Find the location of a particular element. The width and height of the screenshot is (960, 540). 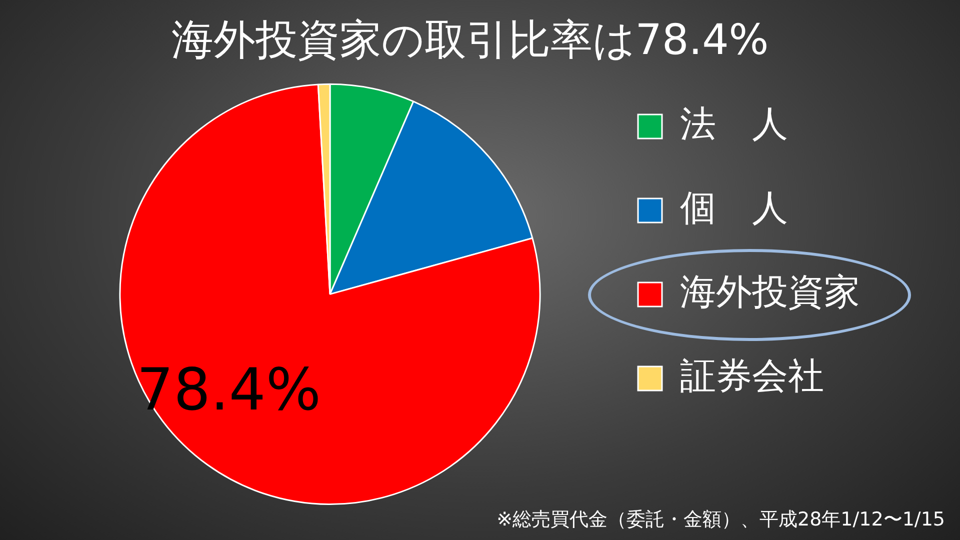

legend-label: 海外投資家 is located at coordinates (770, 292).